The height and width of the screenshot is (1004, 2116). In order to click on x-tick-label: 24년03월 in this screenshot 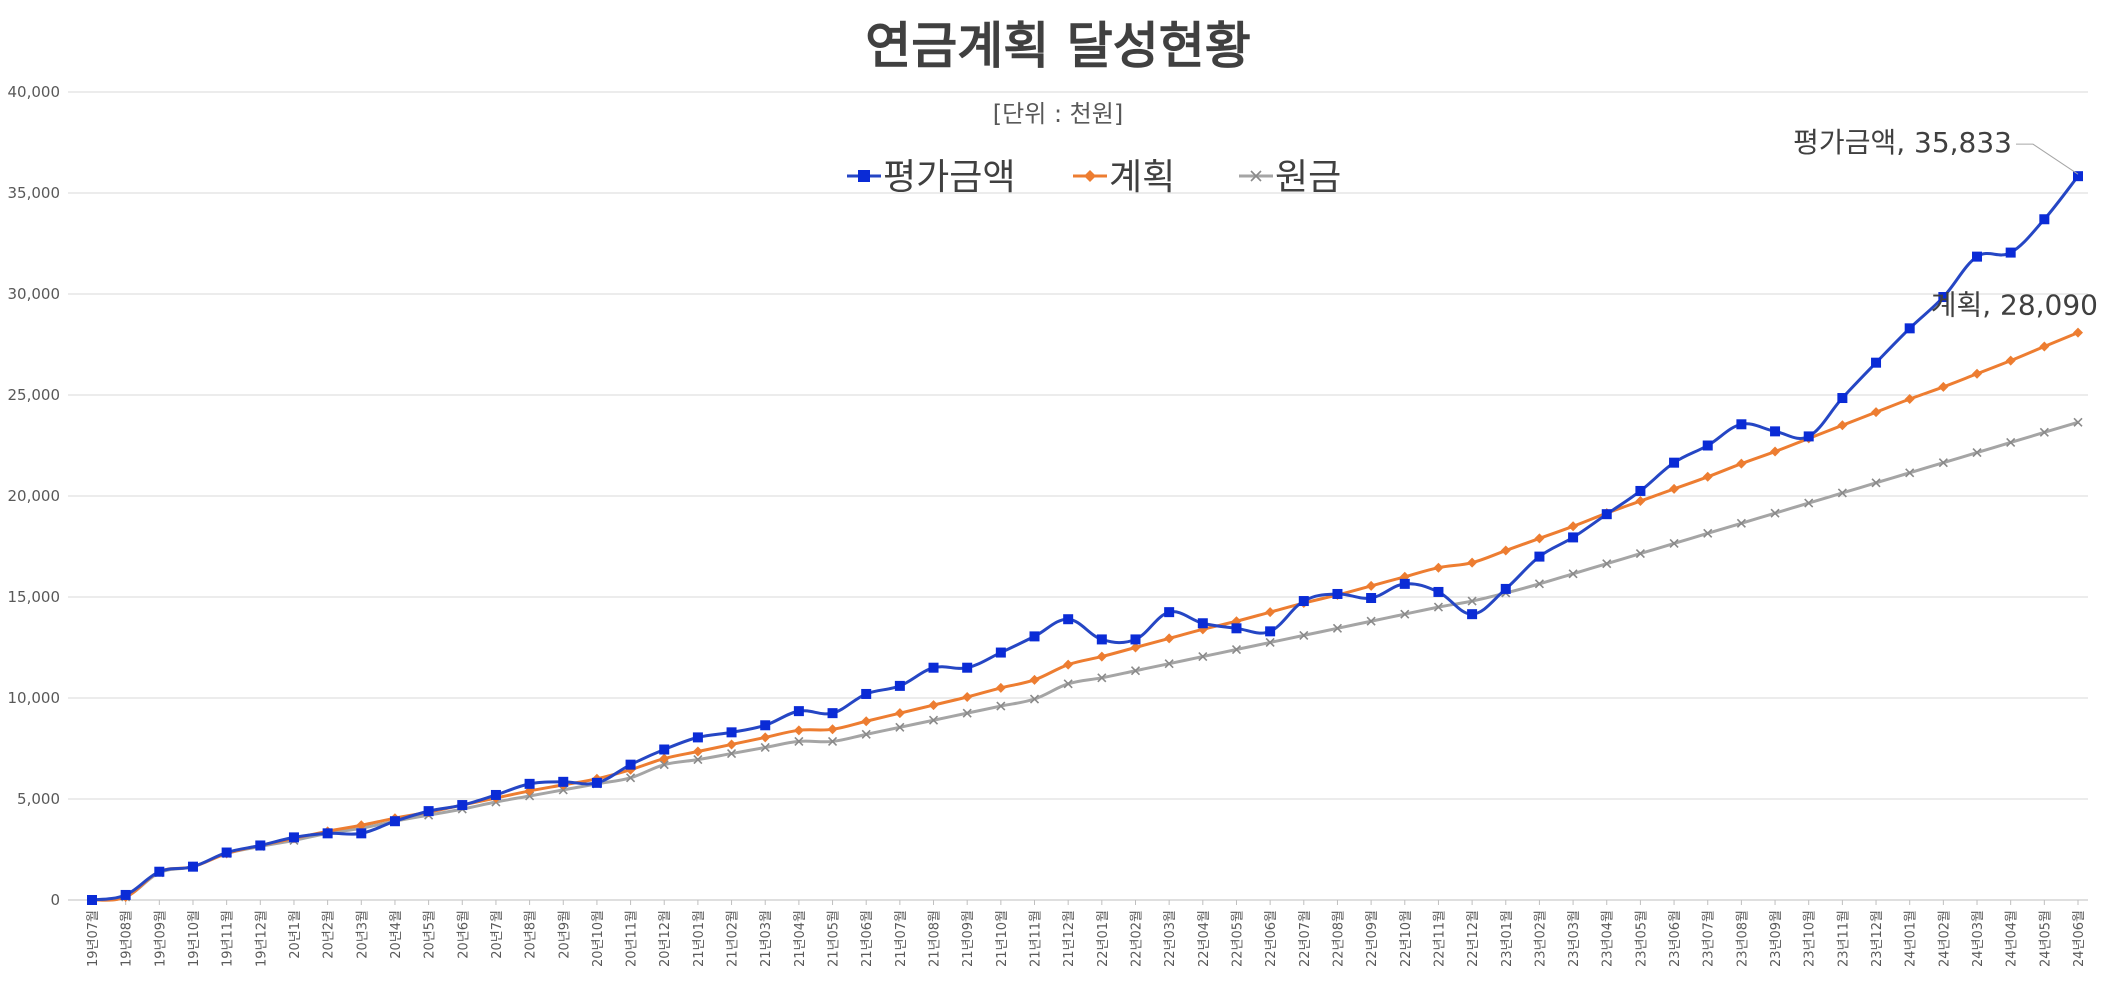, I will do `click(1978, 938)`.